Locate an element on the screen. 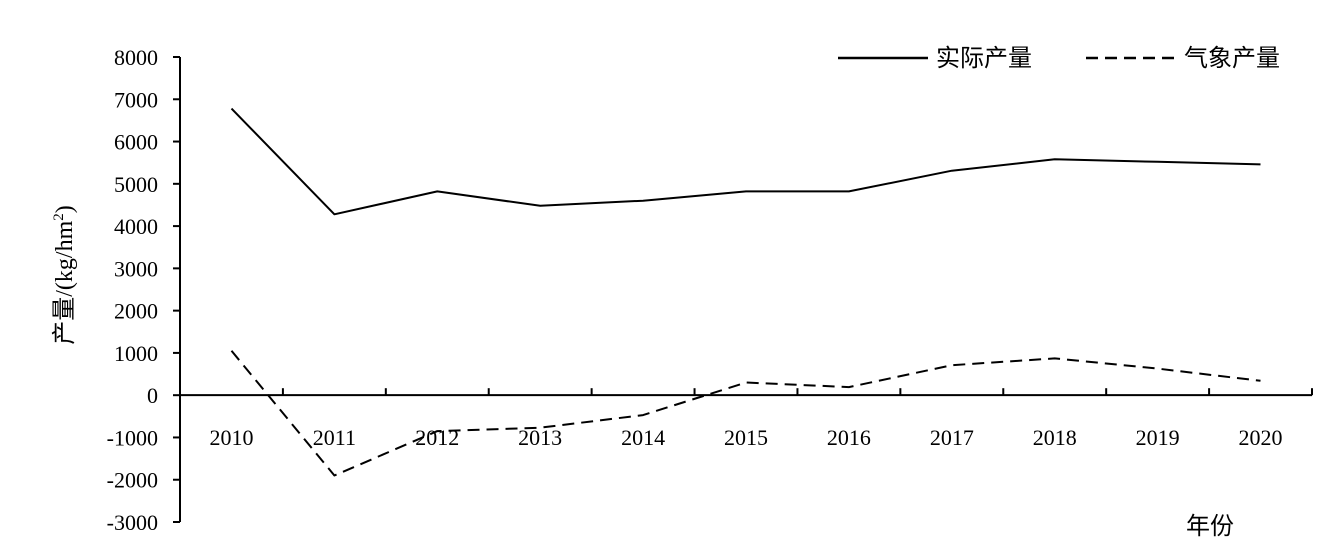 The width and height of the screenshot is (1335, 552). x-tick-label: 2019 is located at coordinates (1158, 437).